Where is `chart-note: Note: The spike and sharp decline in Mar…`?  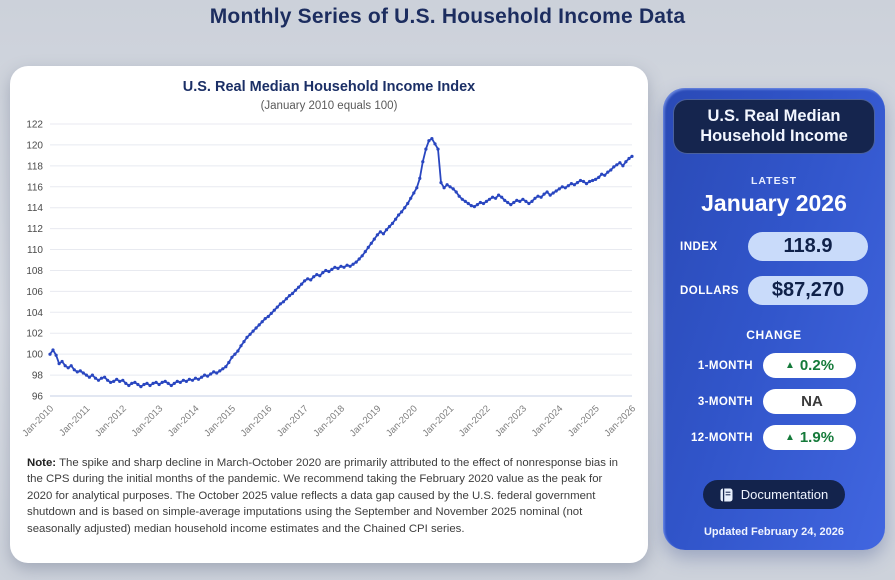 chart-note: Note: The spike and sharp decline in Mar… is located at coordinates (329, 493).